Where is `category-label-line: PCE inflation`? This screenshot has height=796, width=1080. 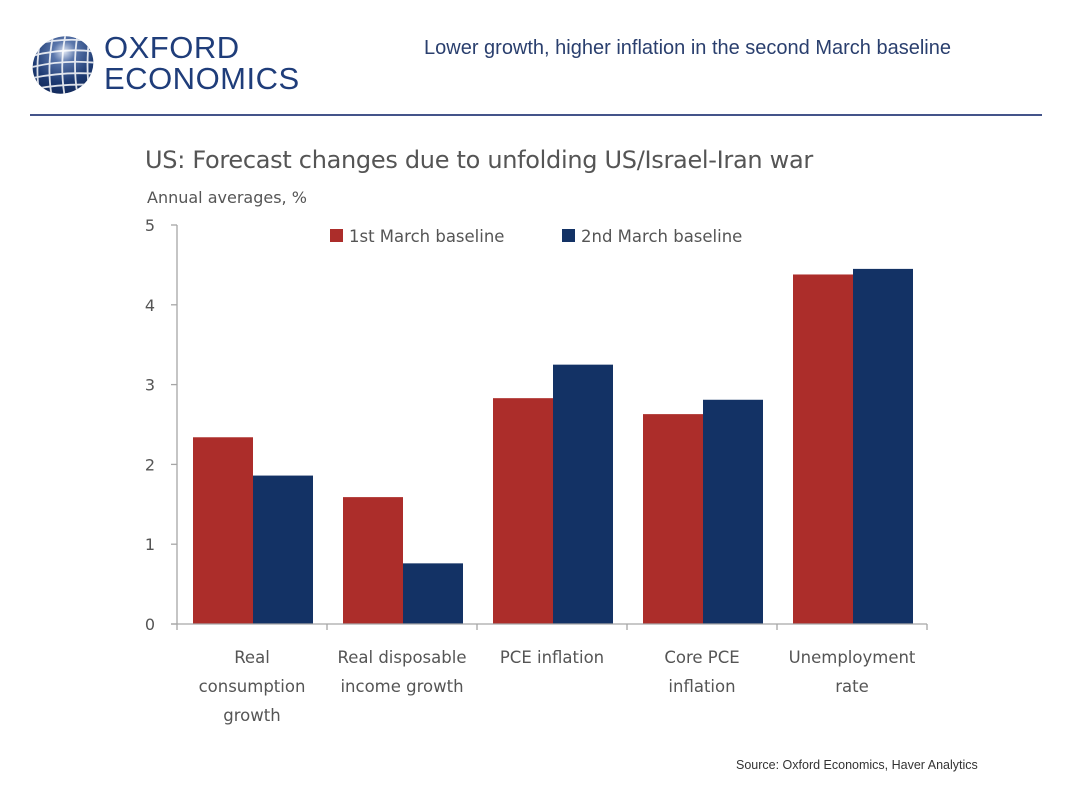 category-label-line: PCE inflation is located at coordinates (552, 657).